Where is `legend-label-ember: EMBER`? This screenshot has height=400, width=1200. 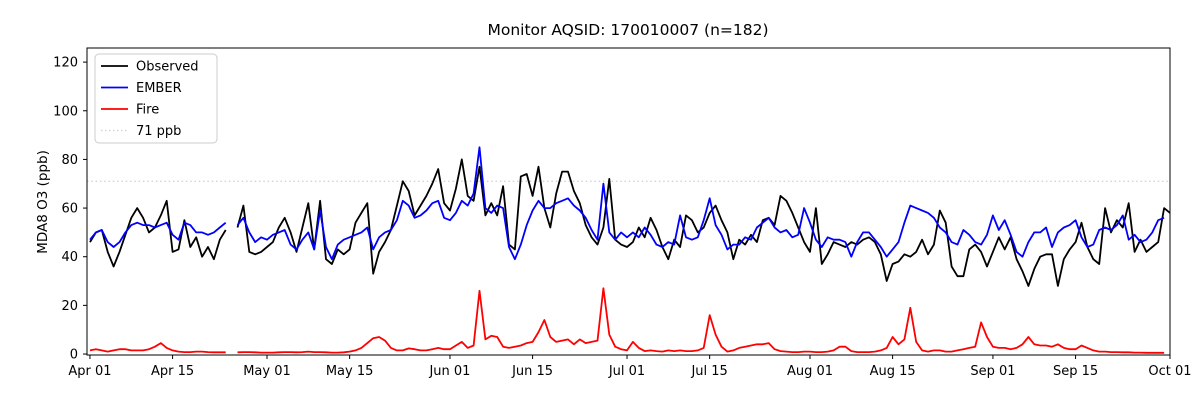 legend-label-ember: EMBER is located at coordinates (159, 88).